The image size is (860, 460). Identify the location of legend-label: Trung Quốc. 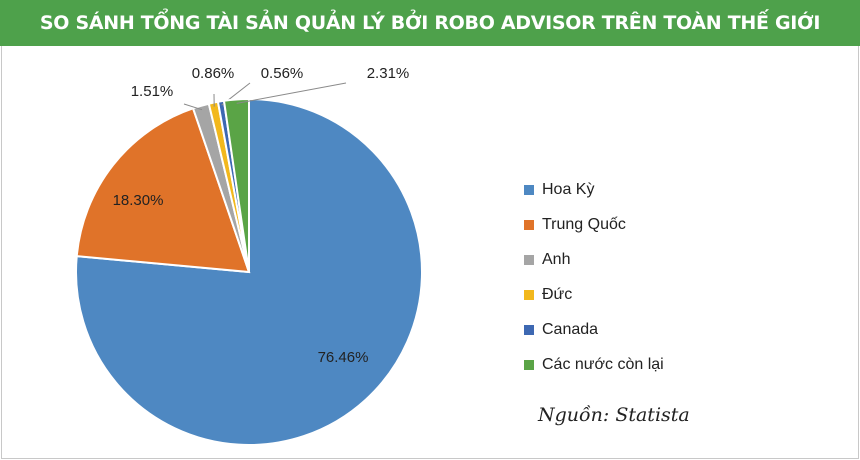
(584, 224).